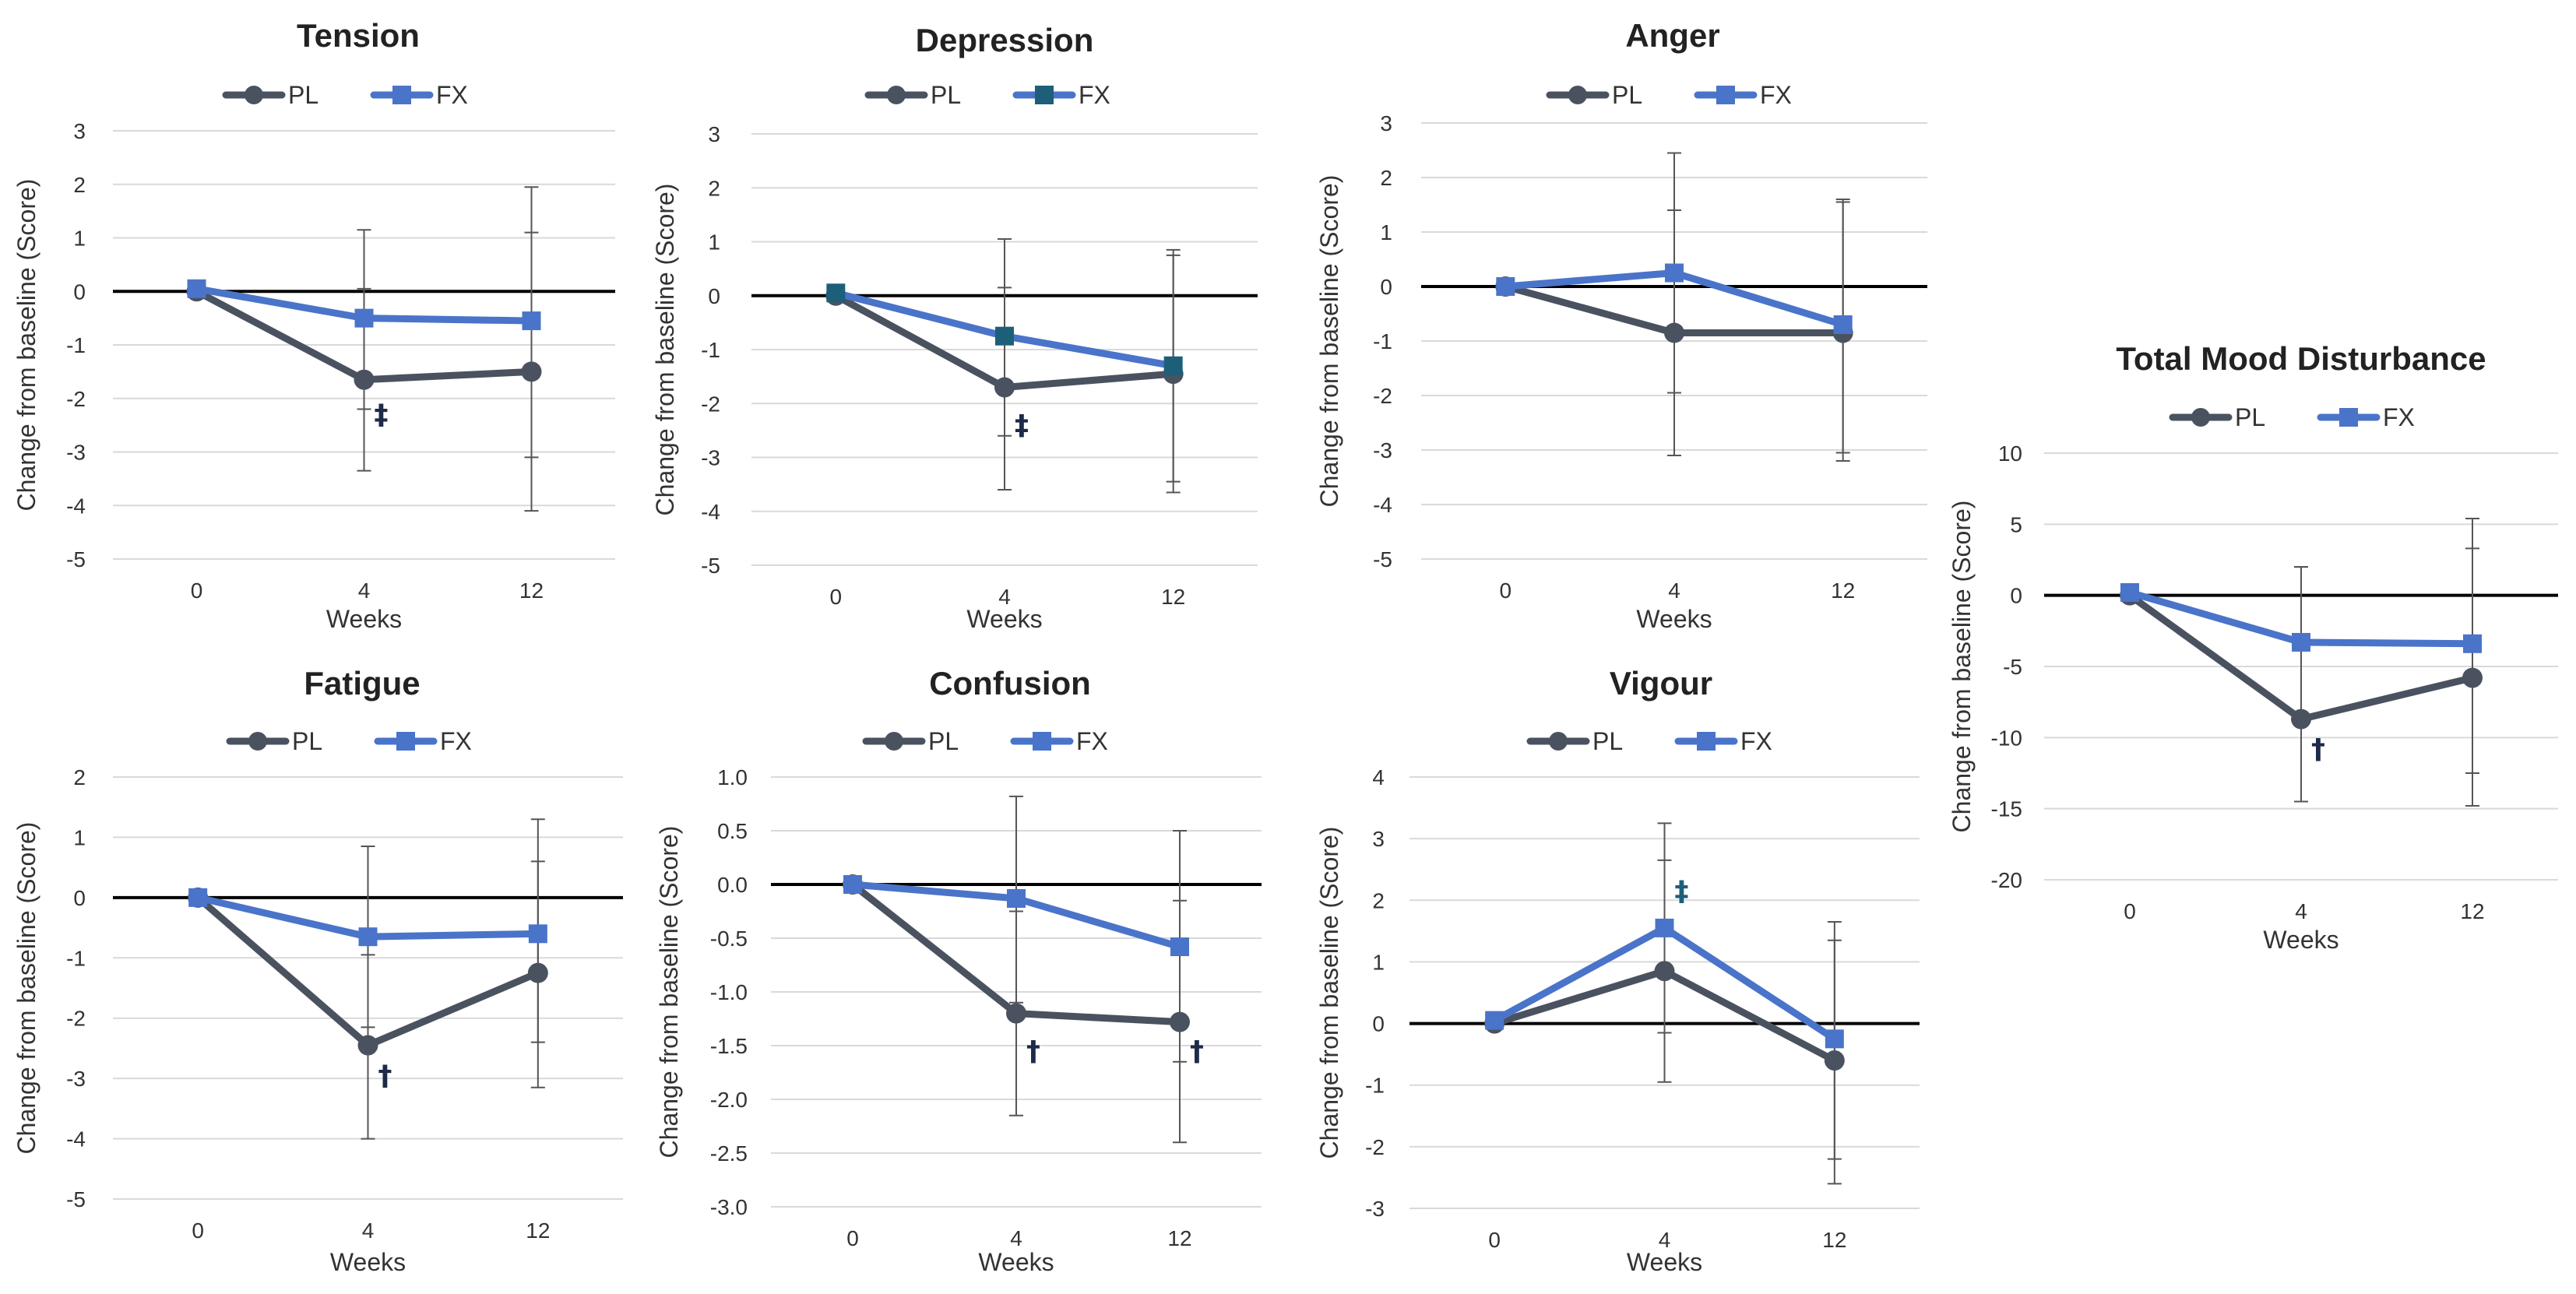  I want to click on chart-title: Vigour, so click(1661, 683).